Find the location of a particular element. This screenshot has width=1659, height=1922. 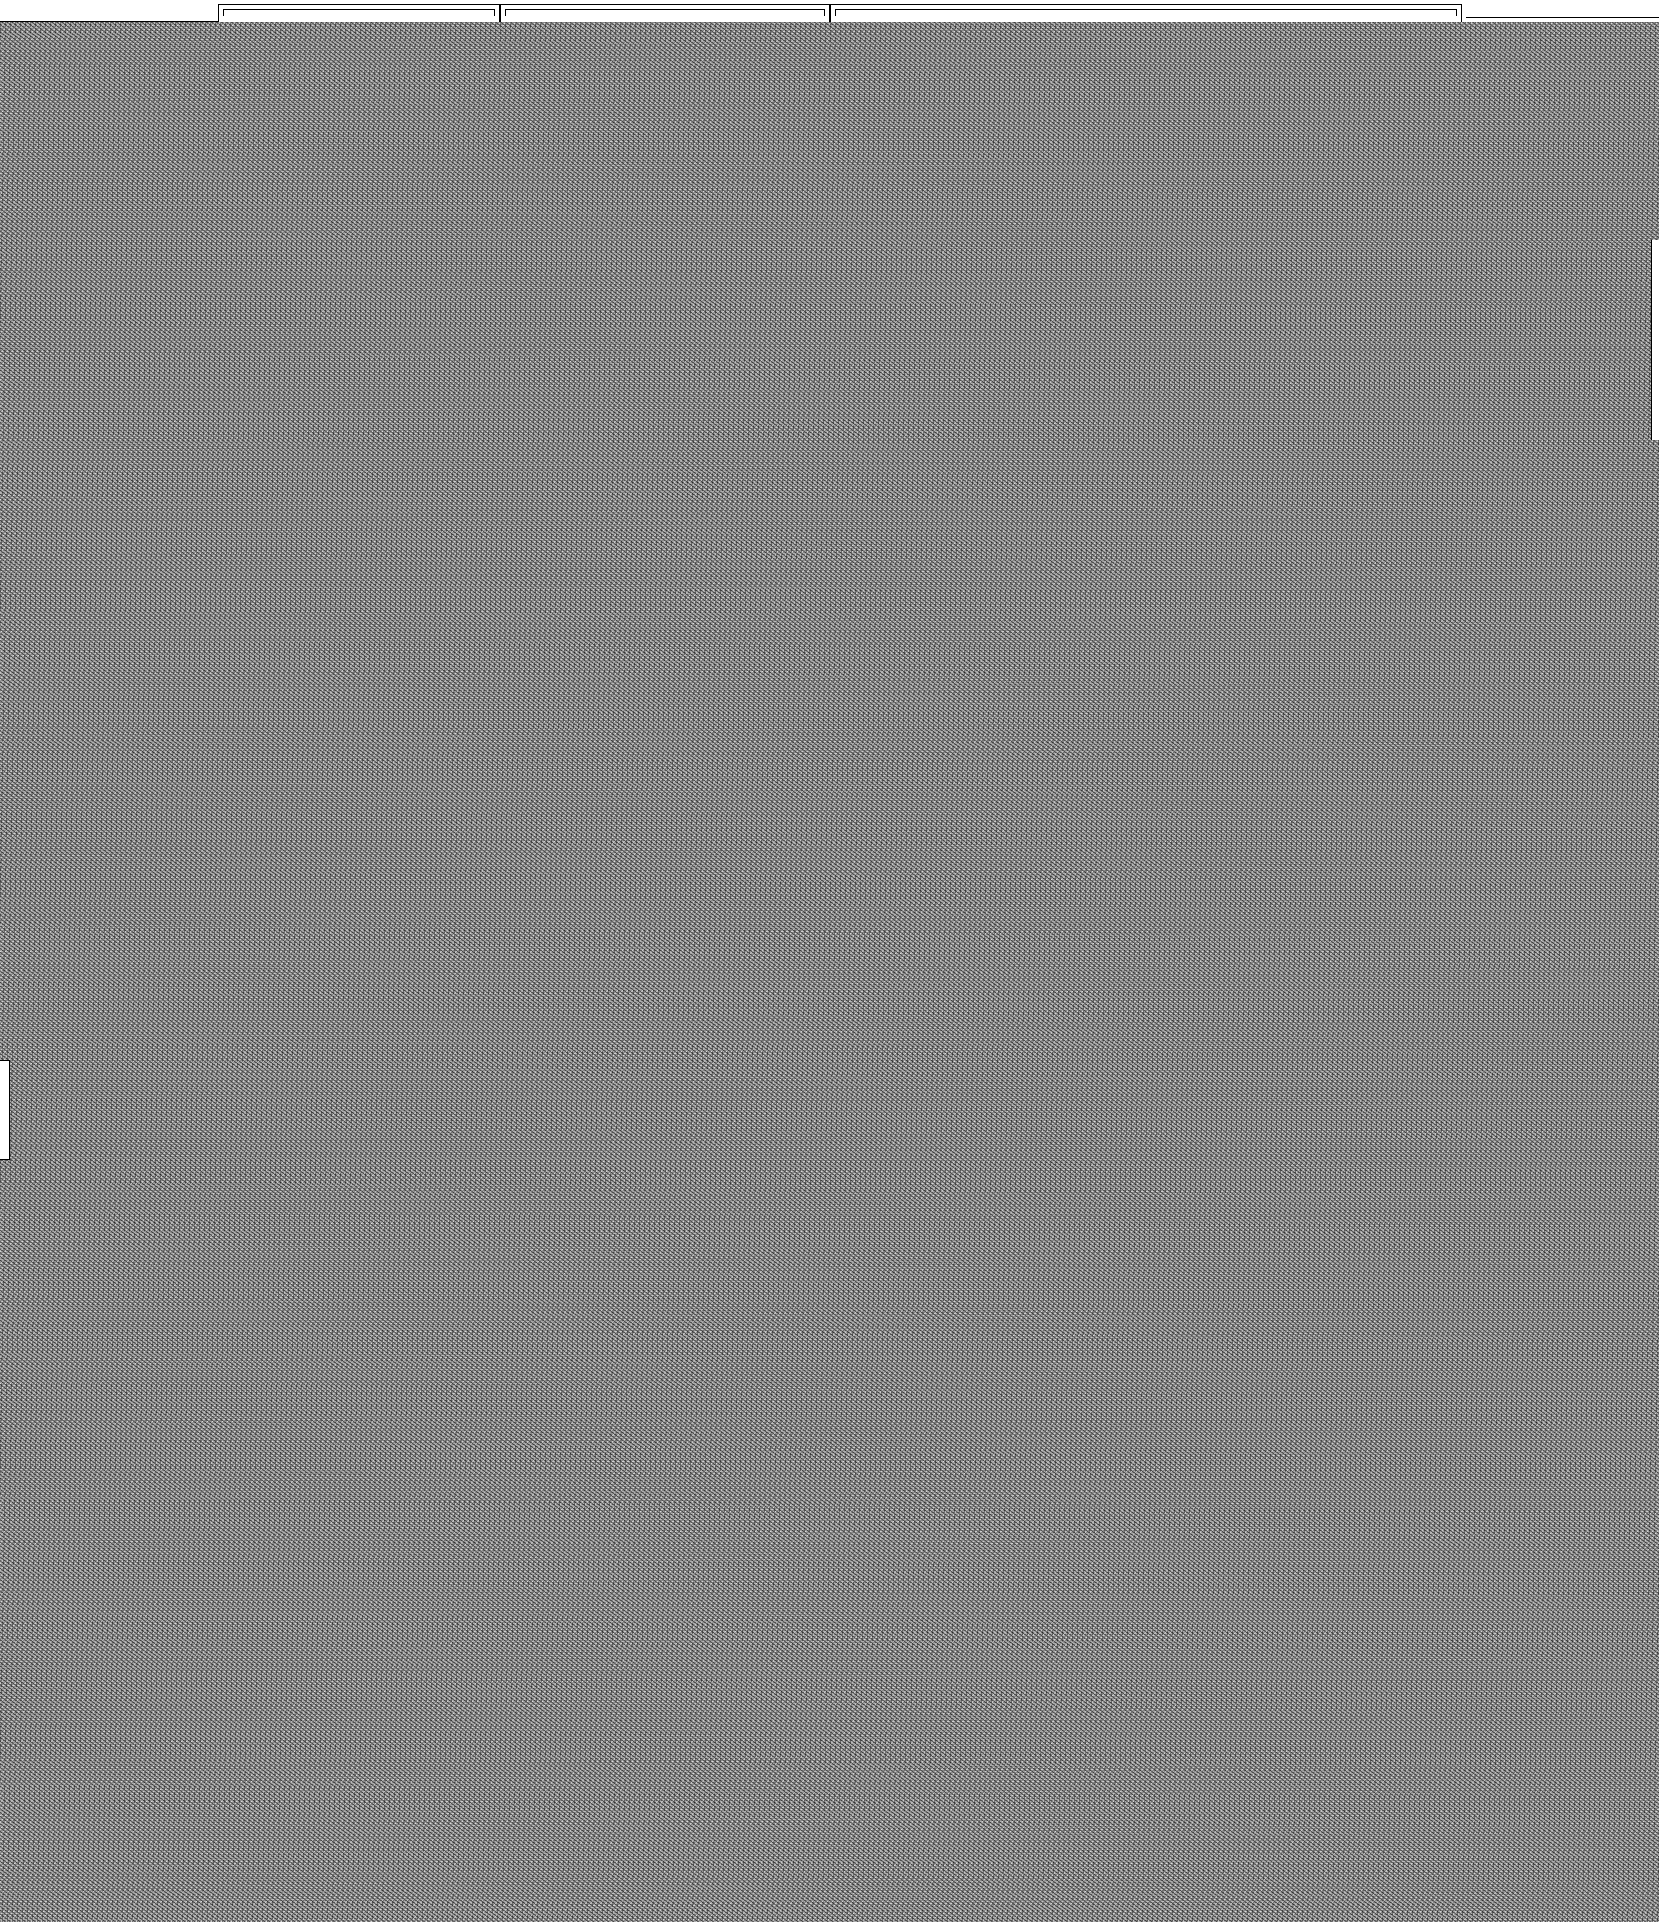

tab-bar-right-edge is located at coordinates (1562, 9).